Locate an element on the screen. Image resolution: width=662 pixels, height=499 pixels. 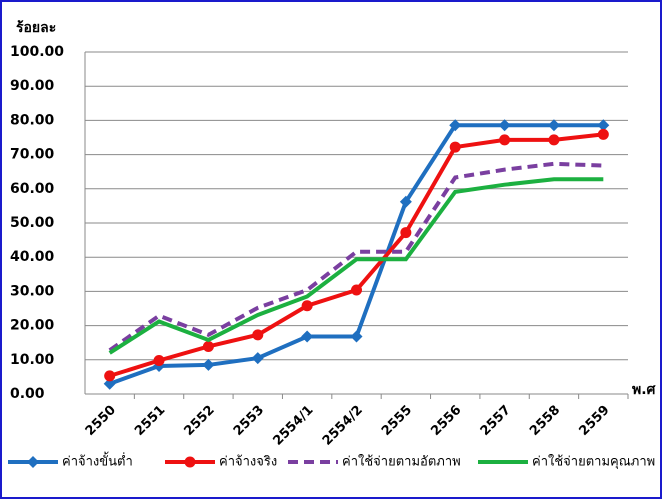
y-tick-label: 90.00 is located at coordinates (32, 86).